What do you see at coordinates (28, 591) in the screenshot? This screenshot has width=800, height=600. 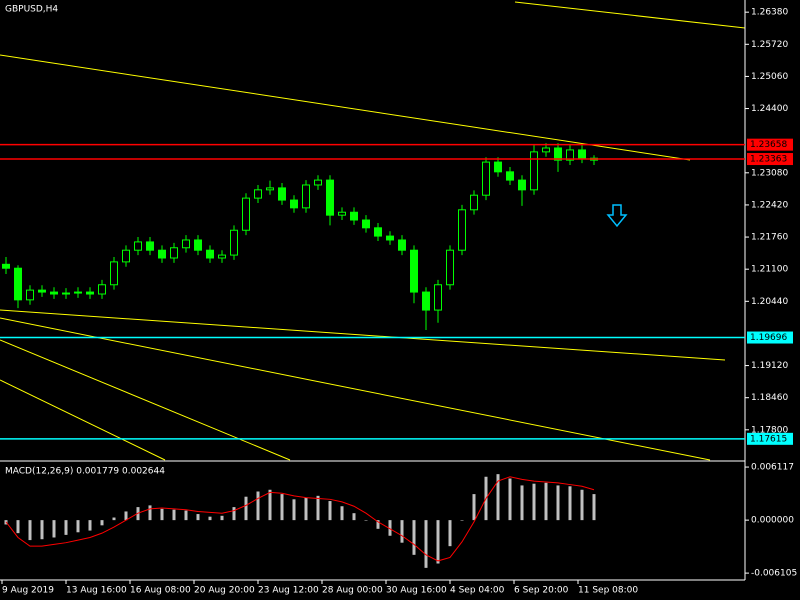 I see `x-tick-label: 9 Aug 2019` at bounding box center [28, 591].